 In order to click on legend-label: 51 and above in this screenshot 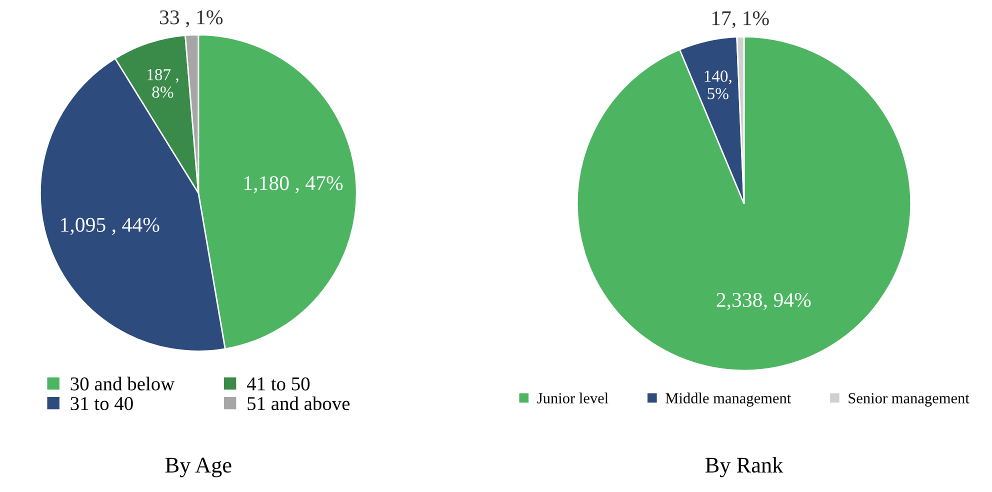, I will do `click(299, 403)`.